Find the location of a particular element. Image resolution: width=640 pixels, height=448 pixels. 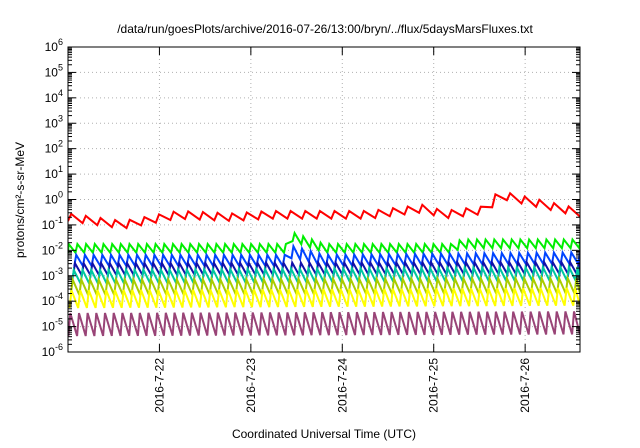

x-tick-label: 2016-7-22 is located at coordinates (159, 385).